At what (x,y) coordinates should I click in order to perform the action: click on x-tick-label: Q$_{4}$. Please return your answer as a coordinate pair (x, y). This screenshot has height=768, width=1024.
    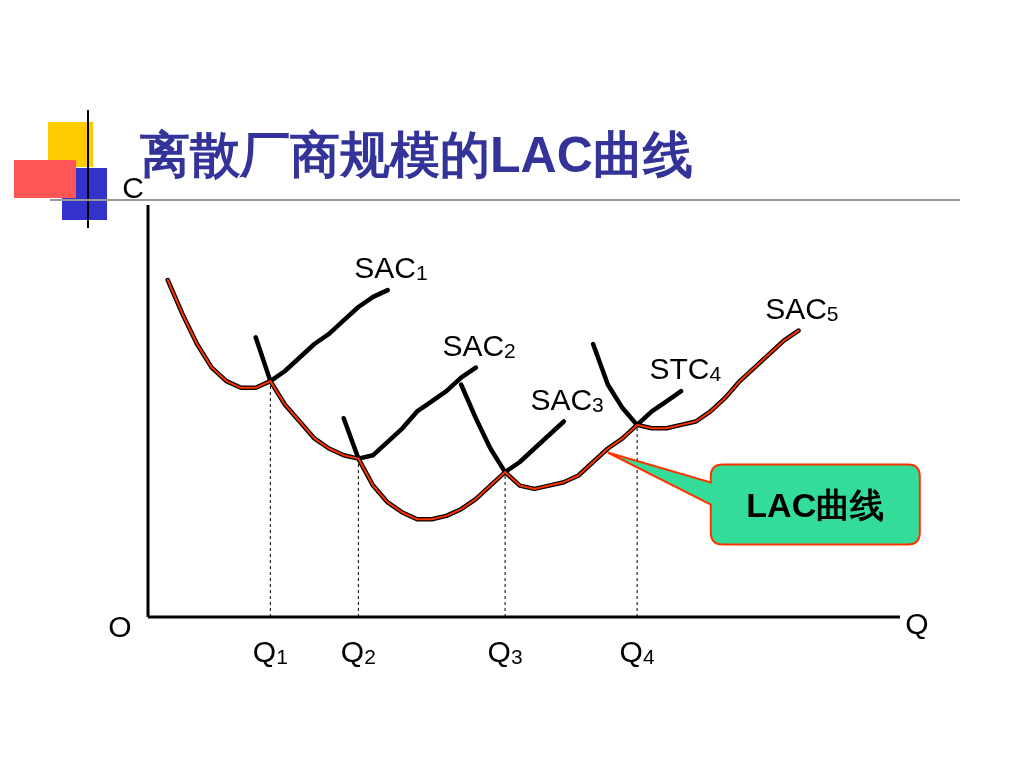
    Looking at the image, I should click on (637, 652).